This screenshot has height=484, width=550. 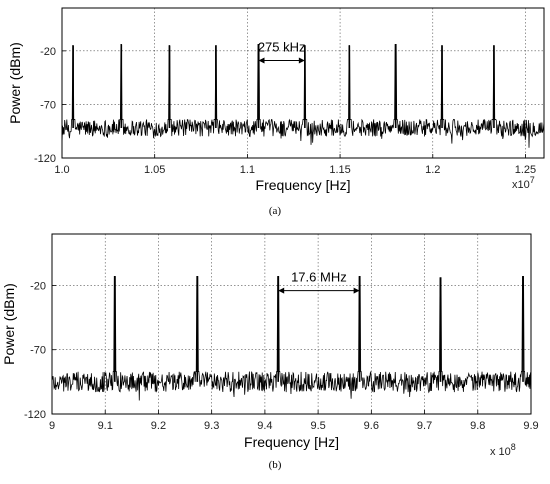 What do you see at coordinates (154, 170) in the screenshot?
I see `x-tick-label: 1.05` at bounding box center [154, 170].